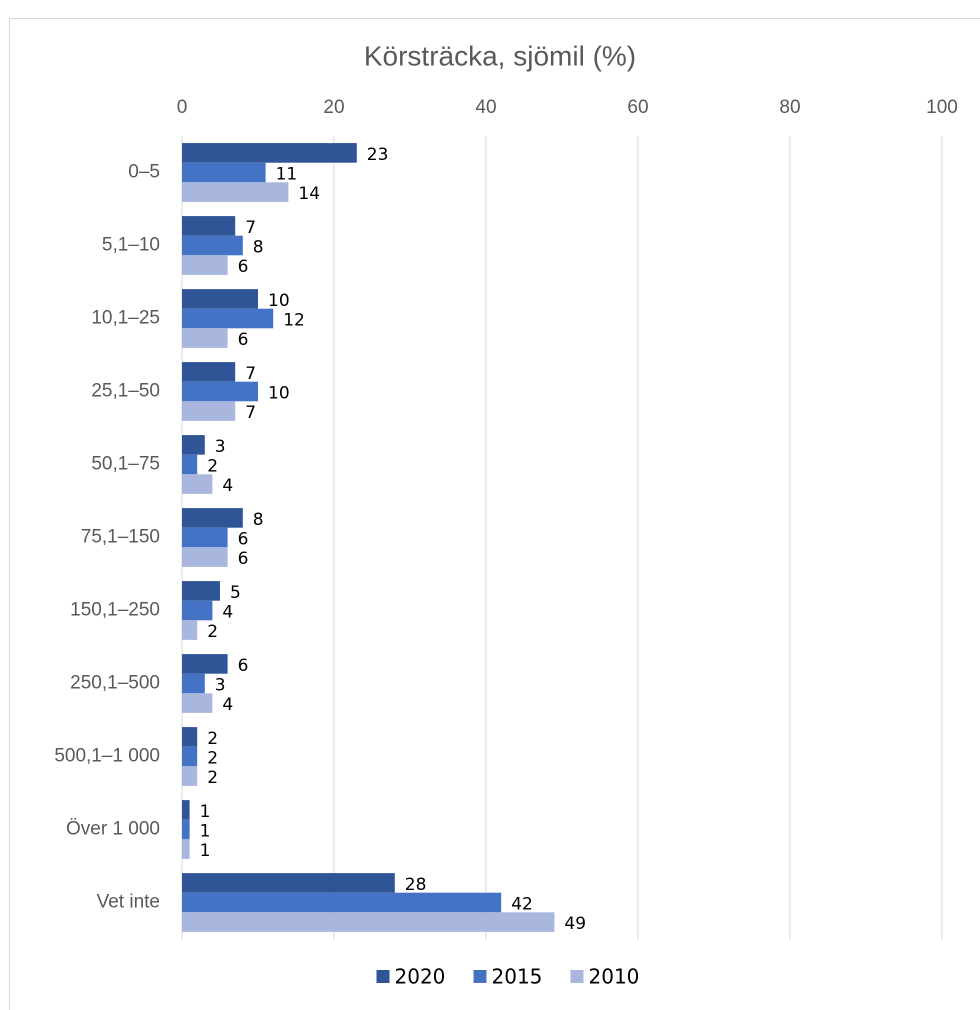 The height and width of the screenshot is (1010, 980). Describe the element at coordinates (309, 194) in the screenshot. I see `data-label: 14` at that location.